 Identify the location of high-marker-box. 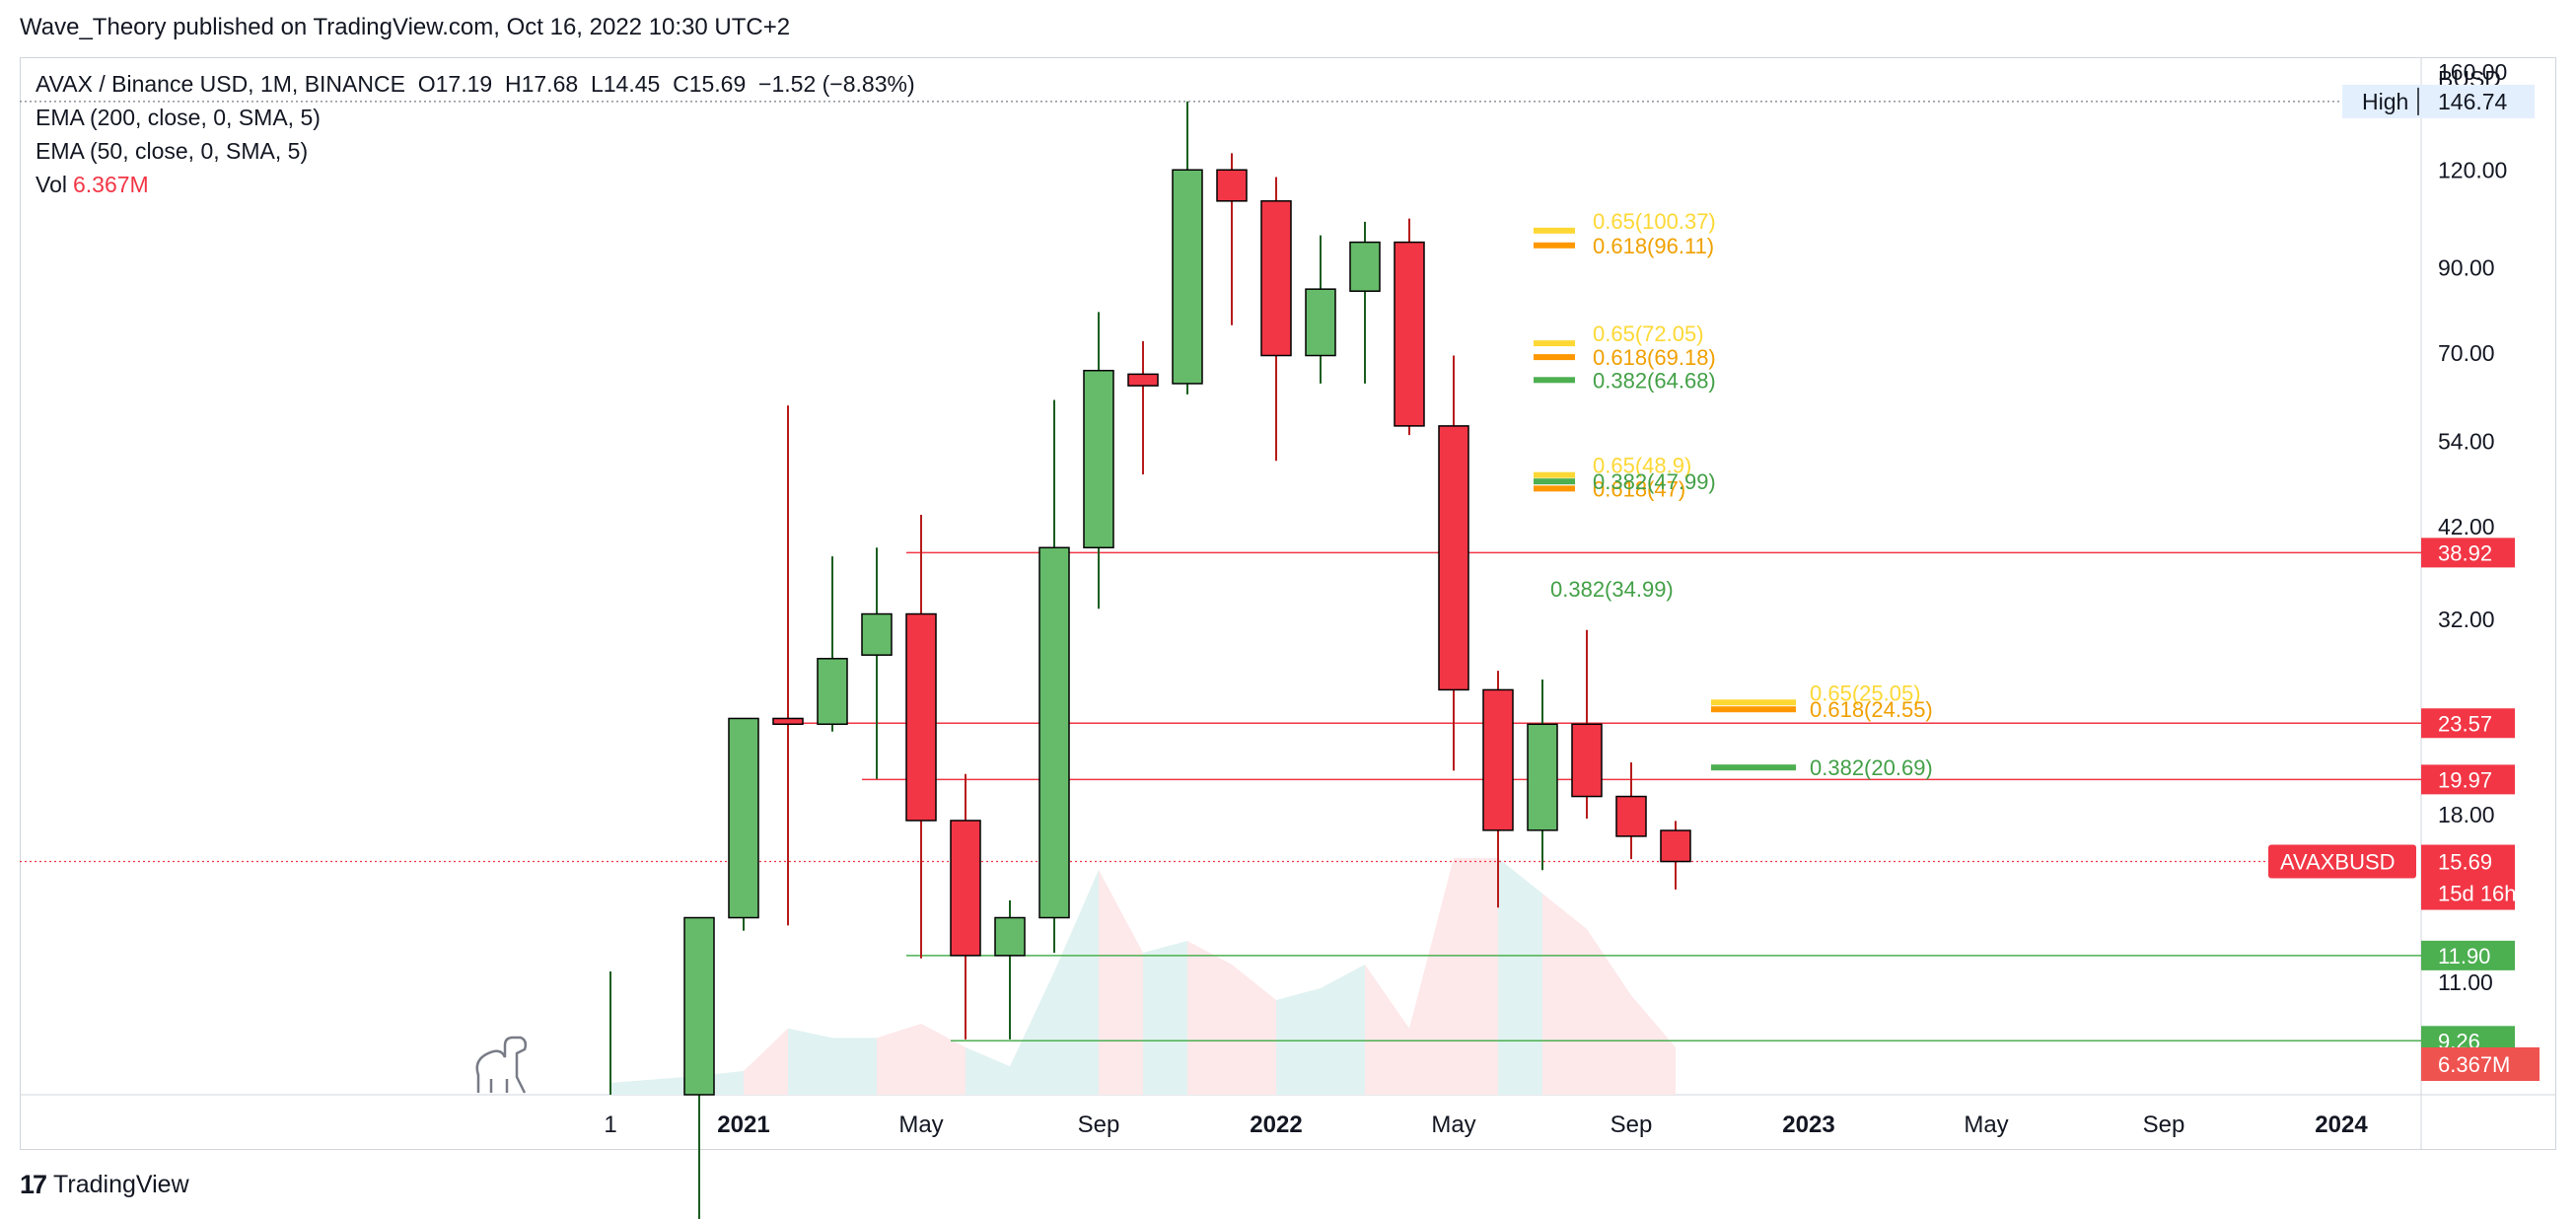
(2438, 101).